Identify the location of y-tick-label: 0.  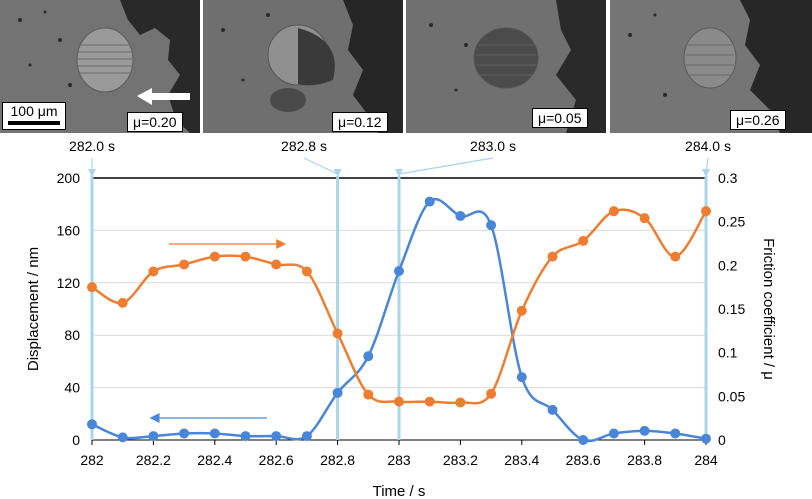
(76, 440).